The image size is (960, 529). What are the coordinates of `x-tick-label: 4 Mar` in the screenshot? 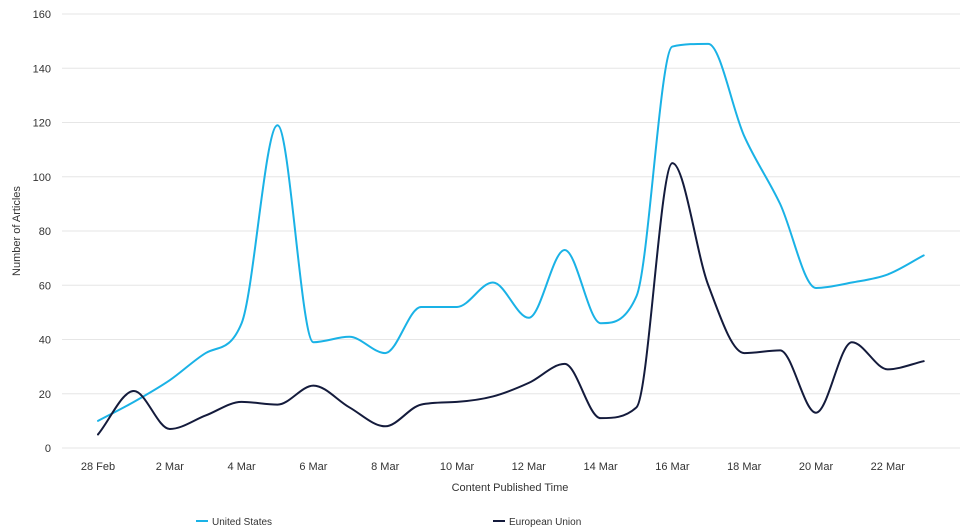 It's located at (242, 467).